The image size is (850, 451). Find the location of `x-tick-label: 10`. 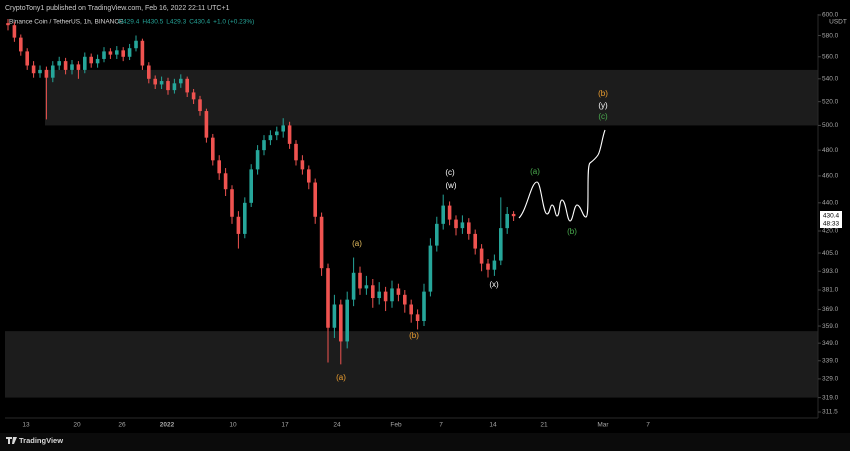

x-tick-label: 10 is located at coordinates (233, 425).